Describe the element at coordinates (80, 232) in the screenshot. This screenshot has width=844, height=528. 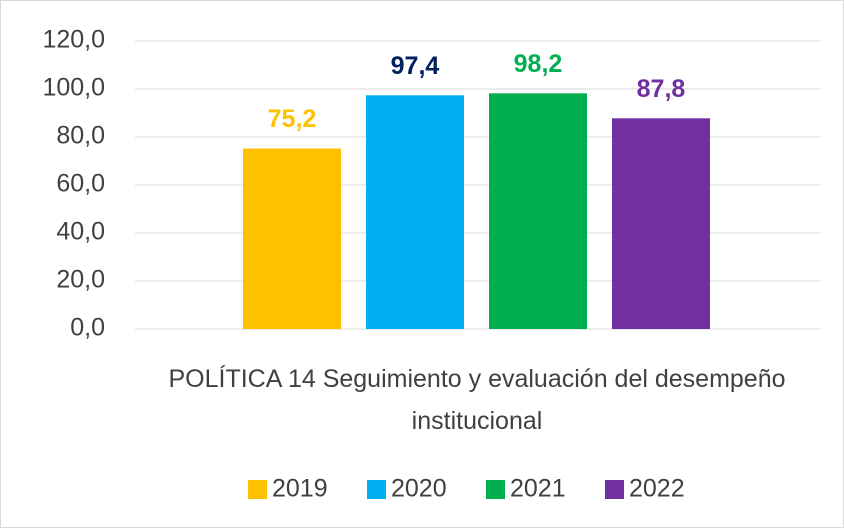
I see `y-tick-label: 40,0` at that location.